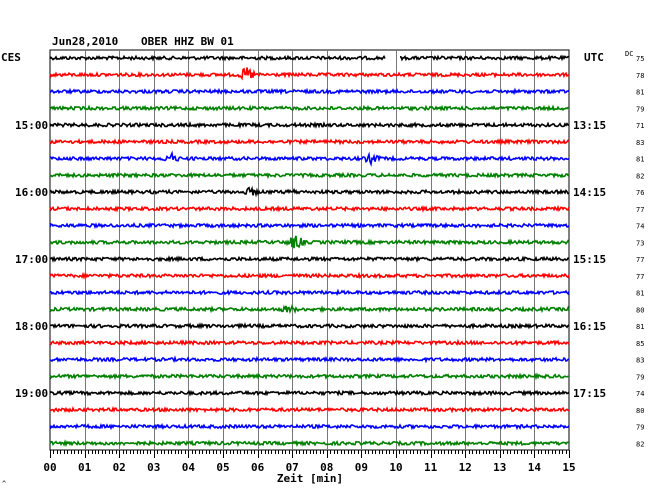  Describe the element at coordinates (431, 467) in the screenshot. I see `x-tick-label: 11` at that location.